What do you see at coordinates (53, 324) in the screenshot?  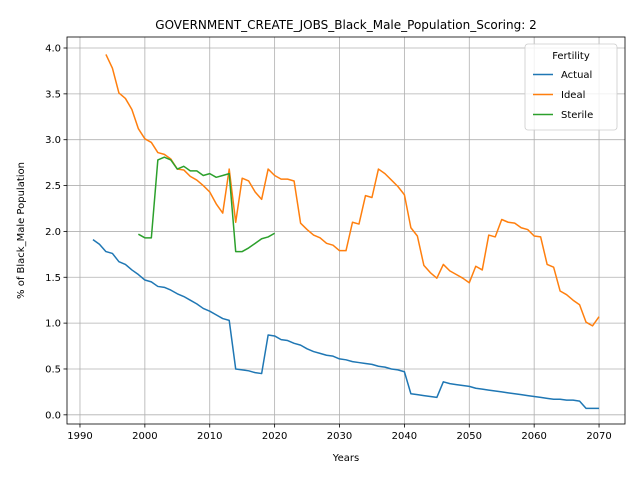 I see `y-tick-label: 1.0` at bounding box center [53, 324].